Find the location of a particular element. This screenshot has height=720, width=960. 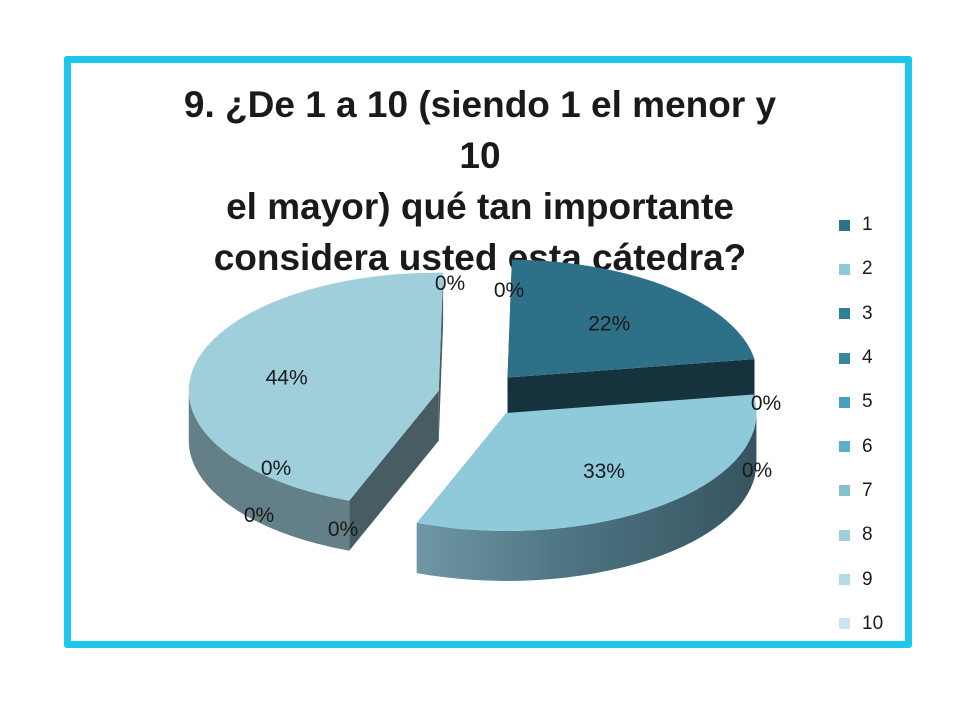

legend-item: 10 is located at coordinates (874, 624).